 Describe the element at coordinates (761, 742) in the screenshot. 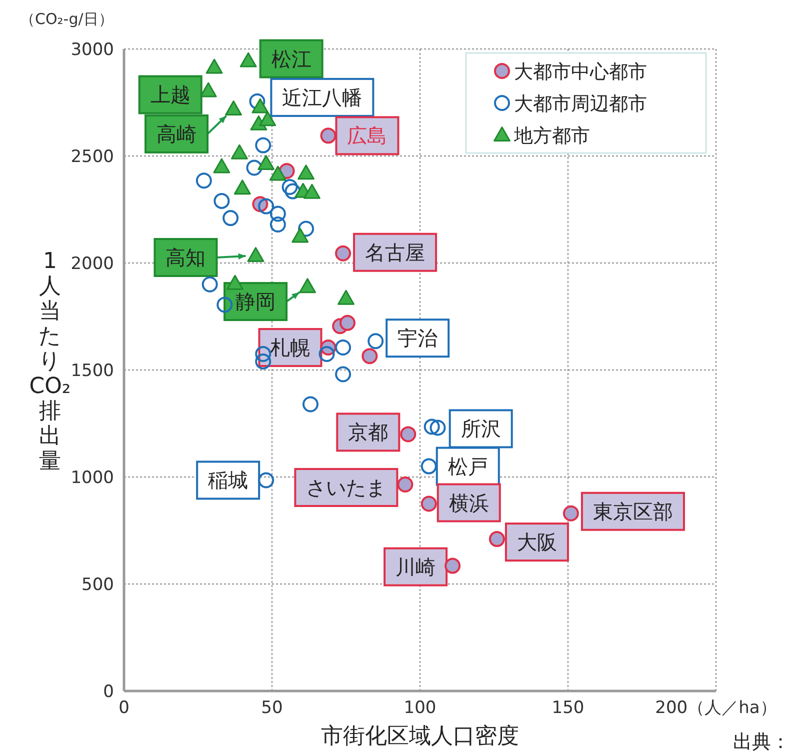

I see `source-note: 出典：` at that location.